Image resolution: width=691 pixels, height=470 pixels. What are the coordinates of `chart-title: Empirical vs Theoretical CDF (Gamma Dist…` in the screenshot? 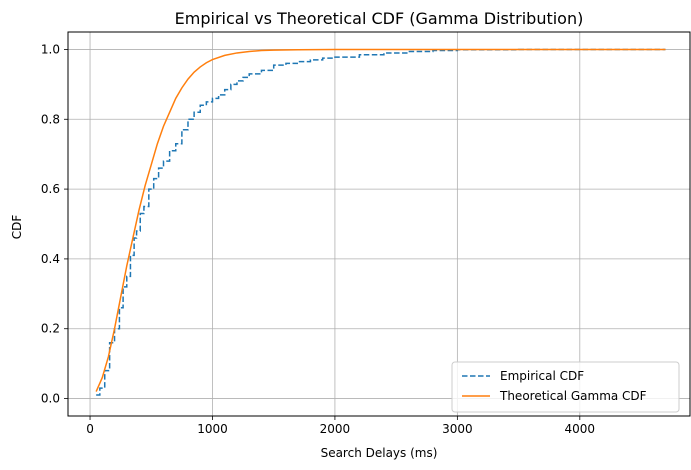 It's located at (379, 18).